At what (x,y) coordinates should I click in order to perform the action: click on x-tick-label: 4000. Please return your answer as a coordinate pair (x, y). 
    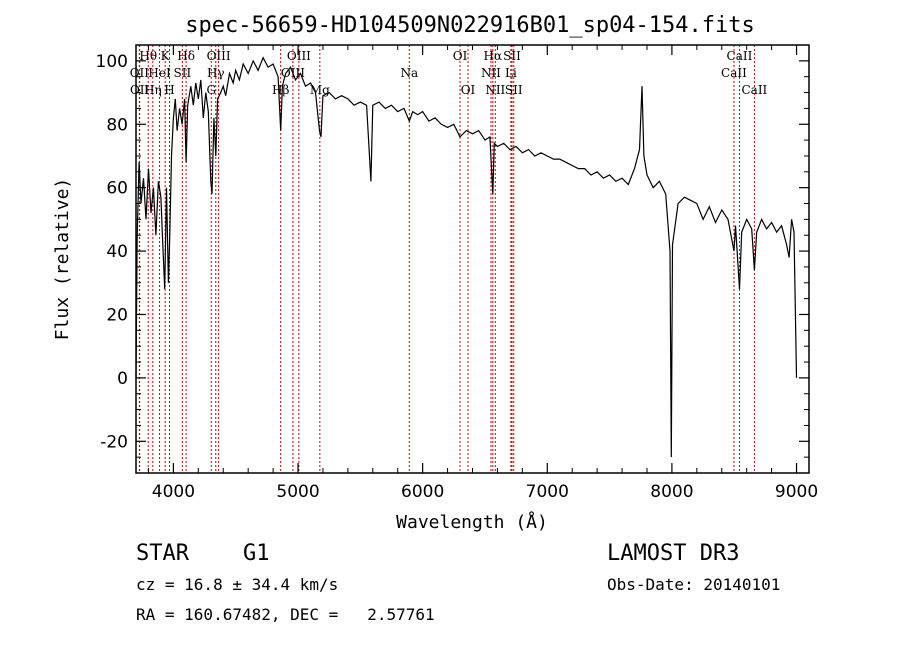
    Looking at the image, I should click on (173, 492).